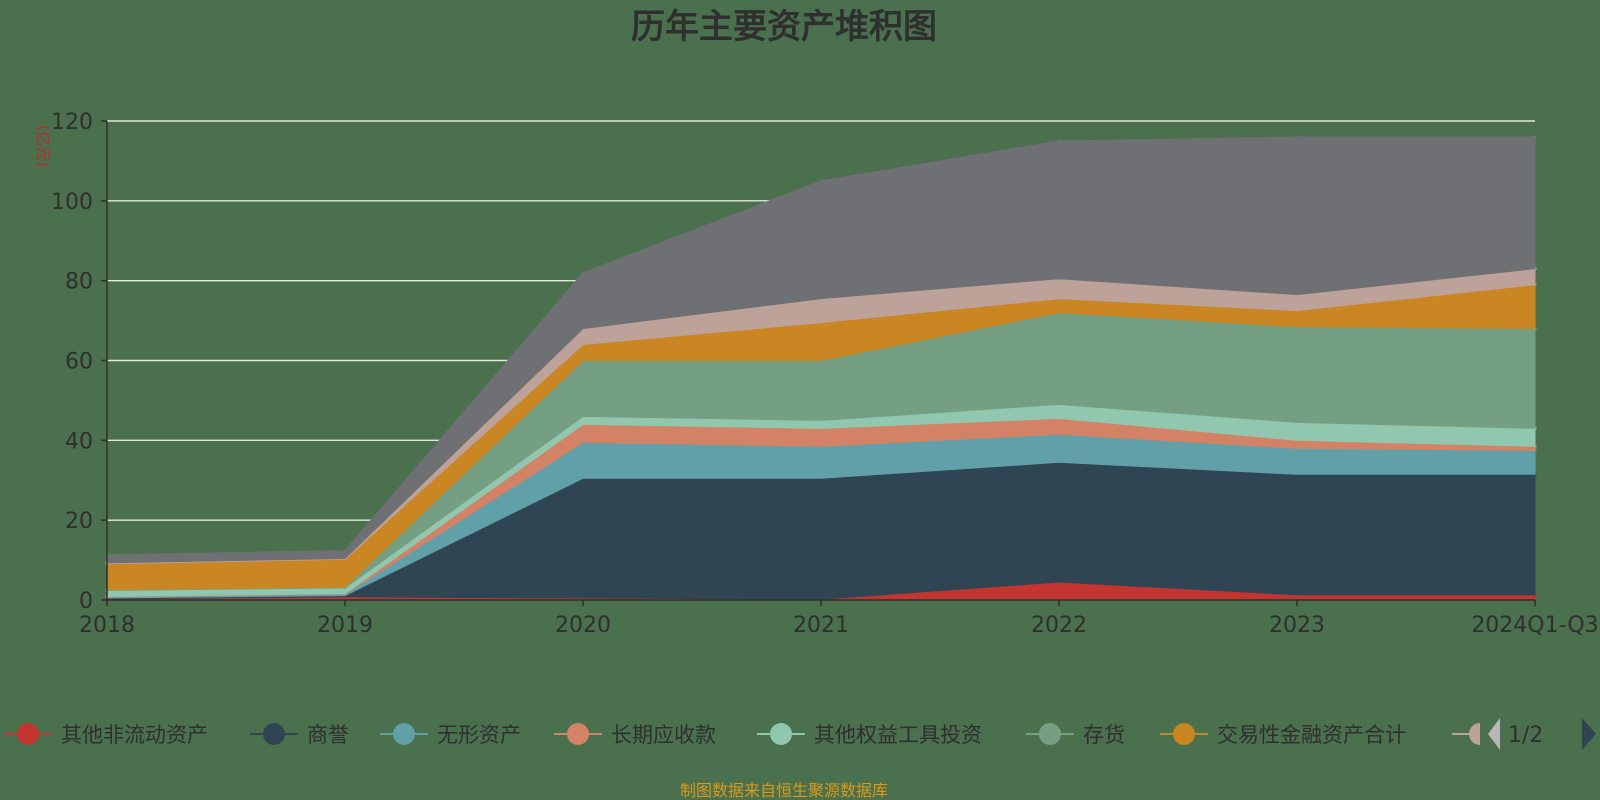  I want to click on legend-label: 其他权益工具投资, so click(898, 735).